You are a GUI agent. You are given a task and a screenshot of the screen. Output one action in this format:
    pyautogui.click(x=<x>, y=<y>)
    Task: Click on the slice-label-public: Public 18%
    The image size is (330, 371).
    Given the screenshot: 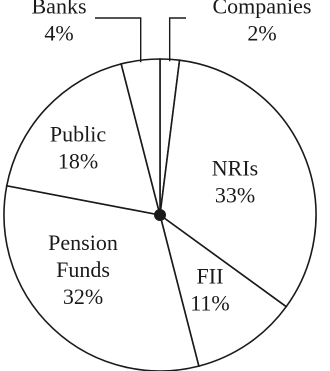 What is the action you would take?
    pyautogui.click(x=78, y=148)
    